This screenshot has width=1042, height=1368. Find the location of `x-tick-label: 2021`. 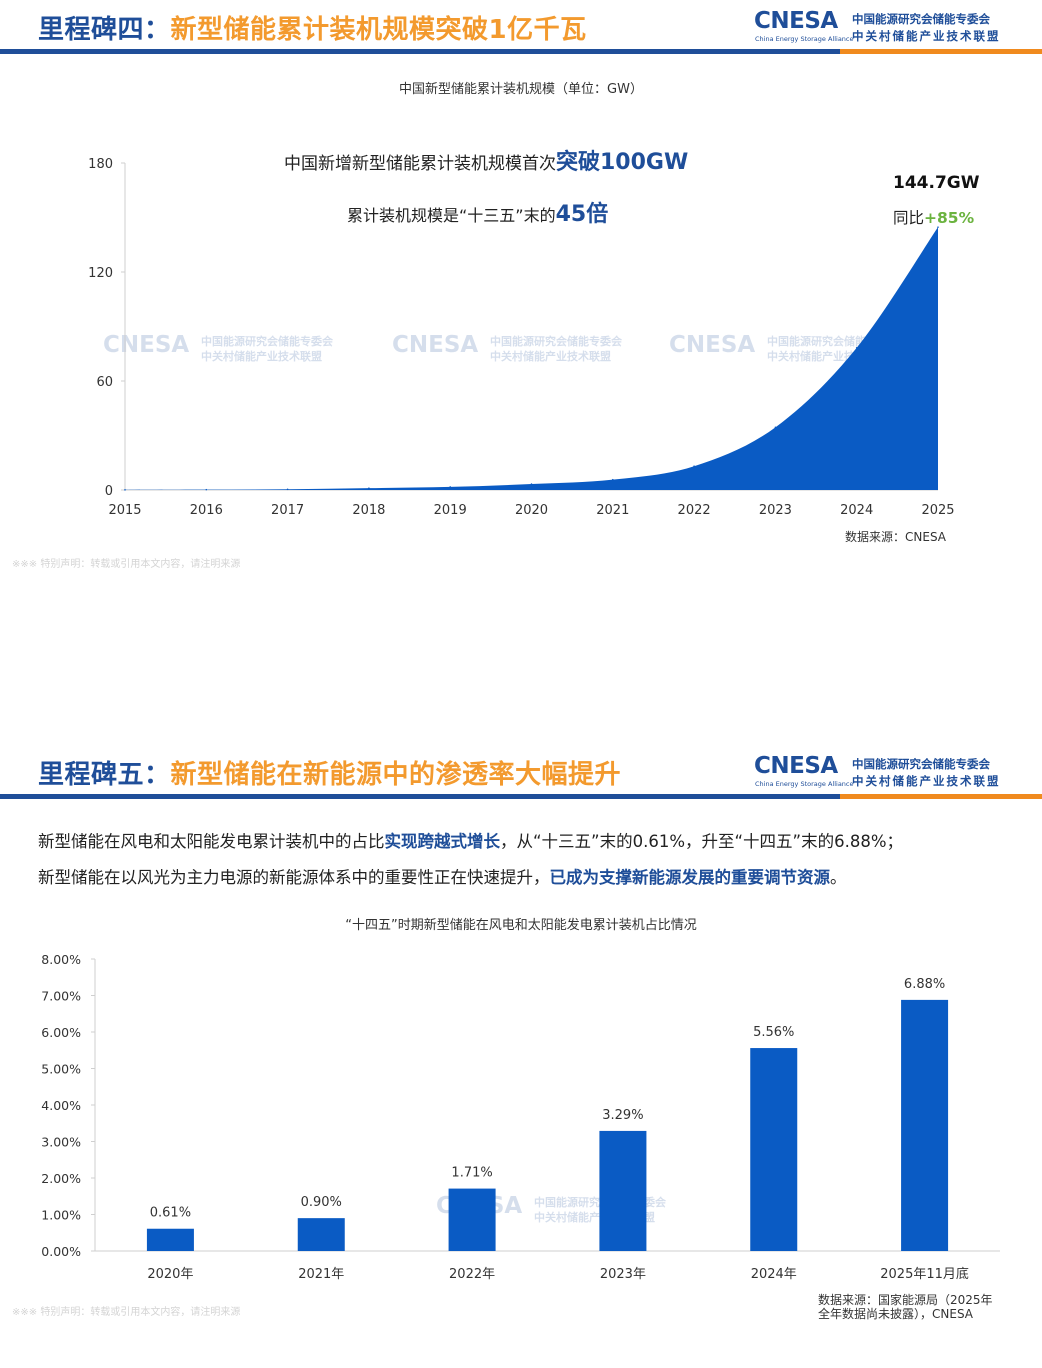

x-tick-label: 2021 is located at coordinates (612, 510).